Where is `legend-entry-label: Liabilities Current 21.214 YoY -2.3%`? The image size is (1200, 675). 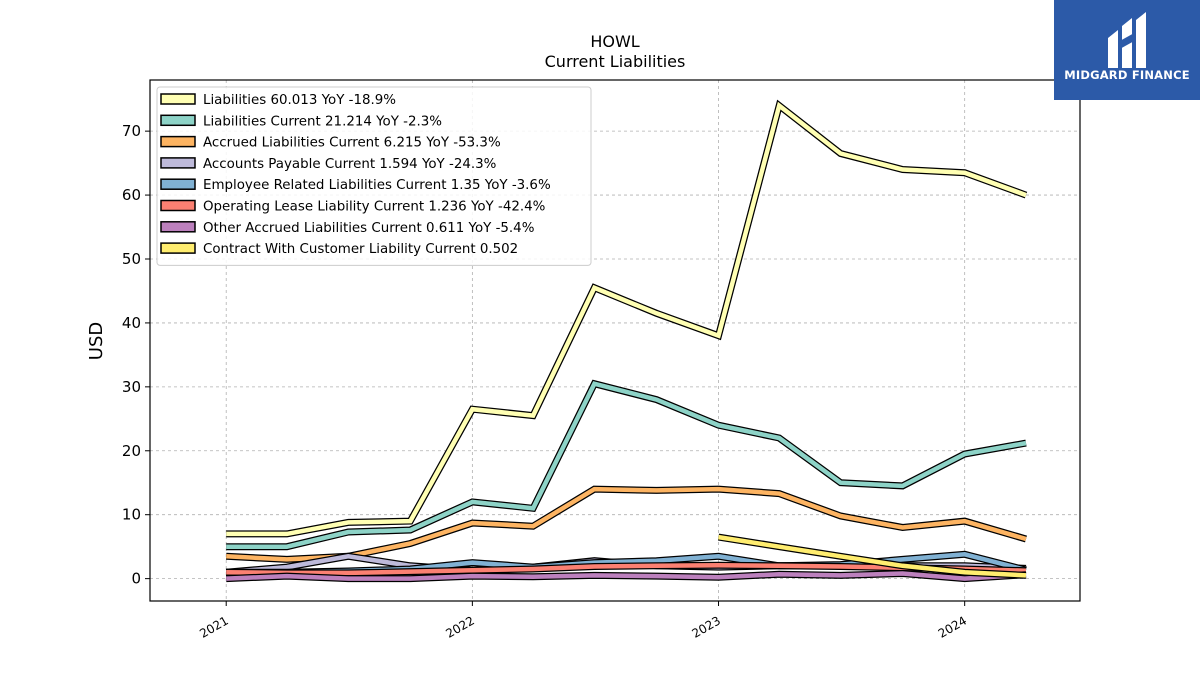 legend-entry-label: Liabilities Current 21.214 YoY -2.3% is located at coordinates (322, 121).